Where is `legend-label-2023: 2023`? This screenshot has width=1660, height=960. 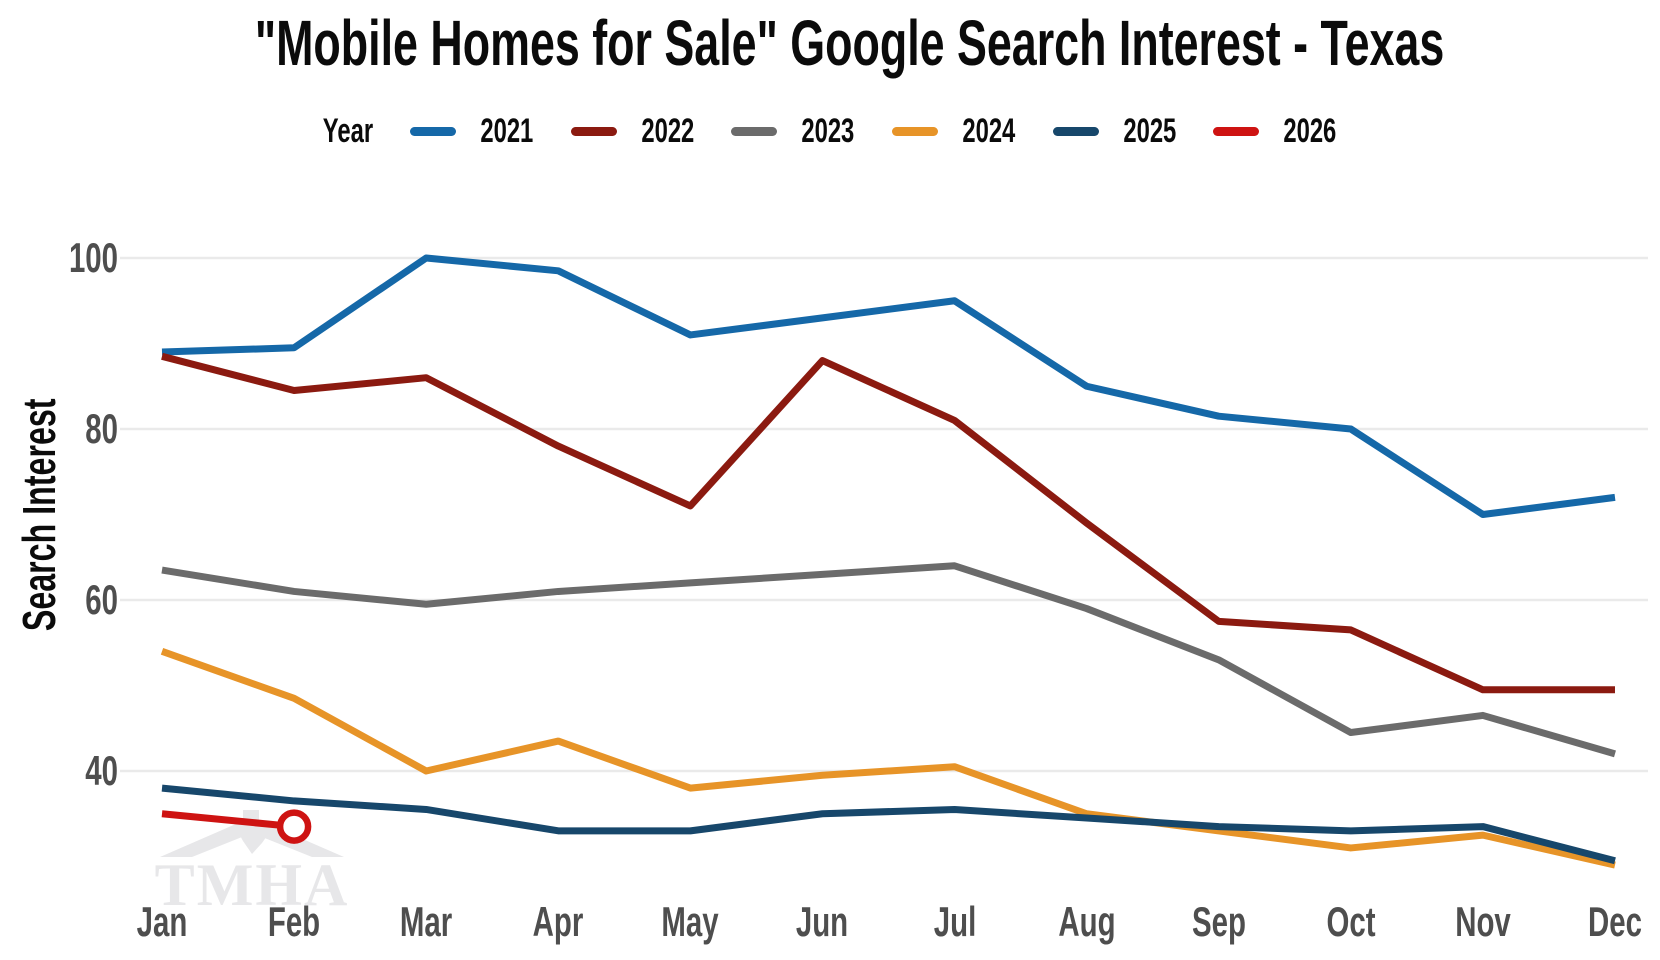
legend-label-2023: 2023 is located at coordinates (828, 131).